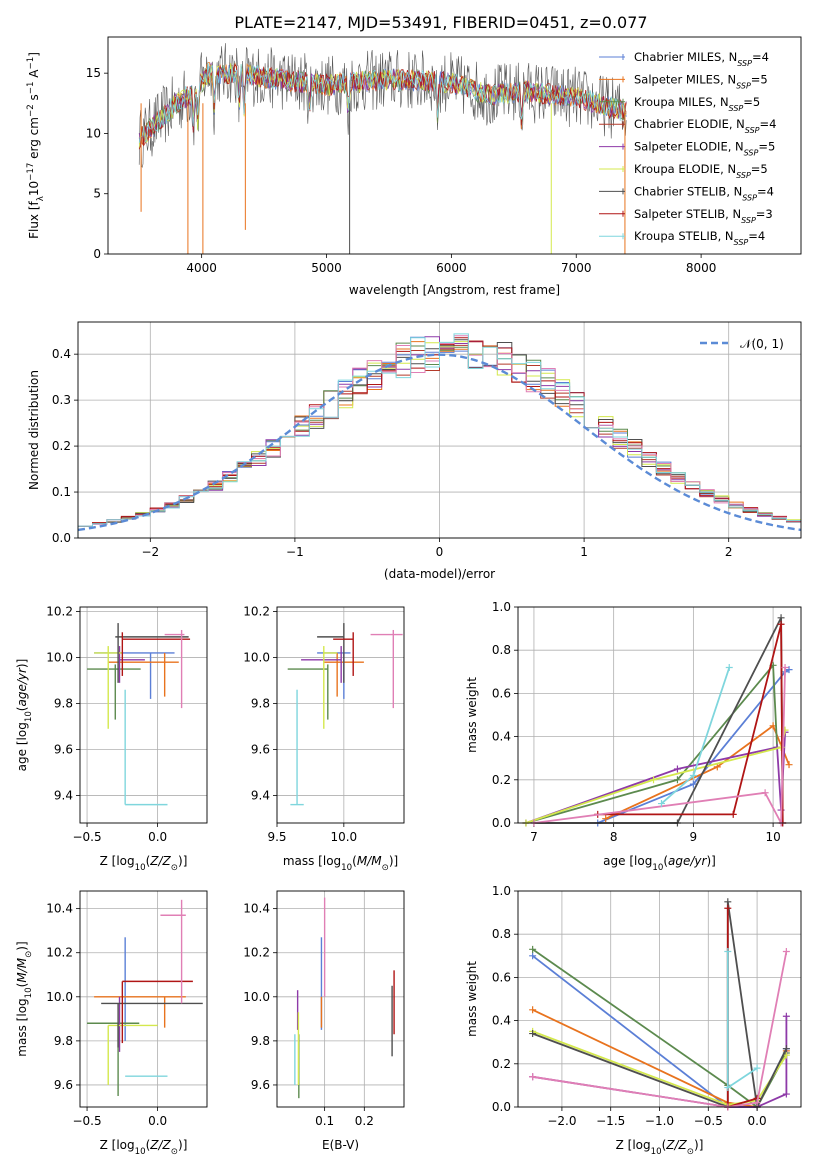 Image resolution: width=819 pixels, height=1170 pixels. Describe the element at coordinates (439, 574) in the screenshot. I see `x-axis-label: (data-model)/error` at that location.